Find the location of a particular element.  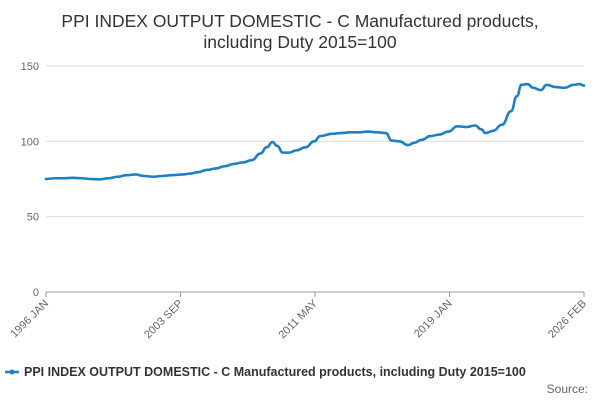

y-tick-label-0: 0 is located at coordinates (36, 293).